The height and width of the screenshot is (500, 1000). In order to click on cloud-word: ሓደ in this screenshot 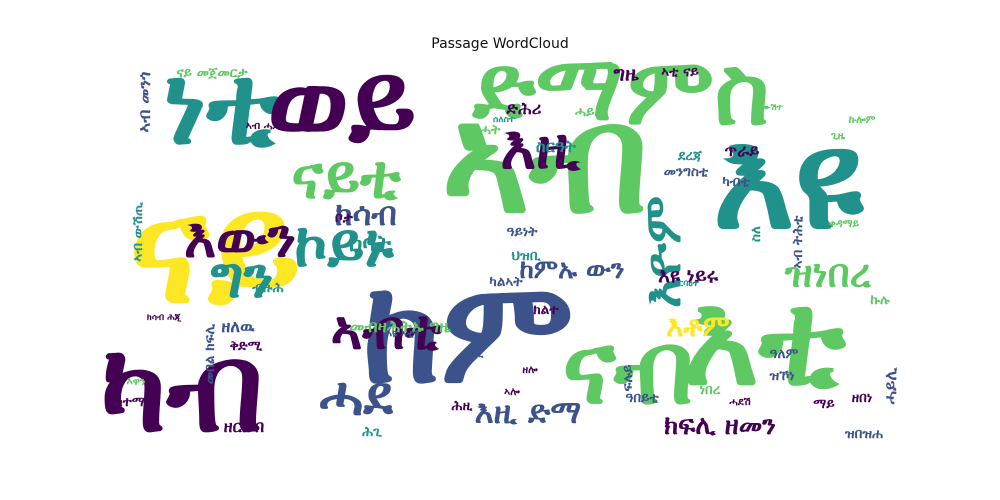, I will do `click(356, 396)`.